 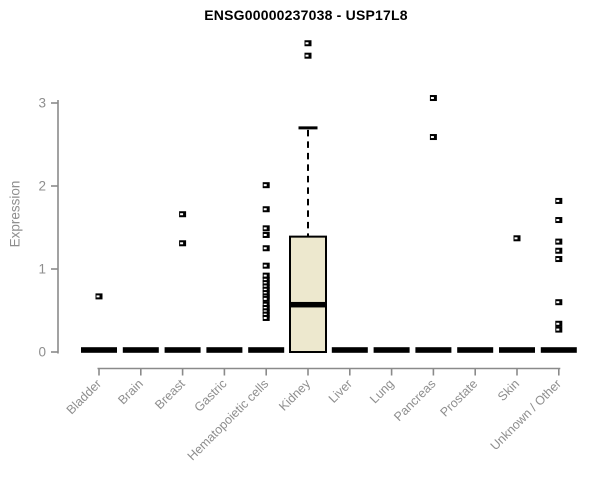 What do you see at coordinates (382, 392) in the screenshot?
I see `category-label: Lung` at bounding box center [382, 392].